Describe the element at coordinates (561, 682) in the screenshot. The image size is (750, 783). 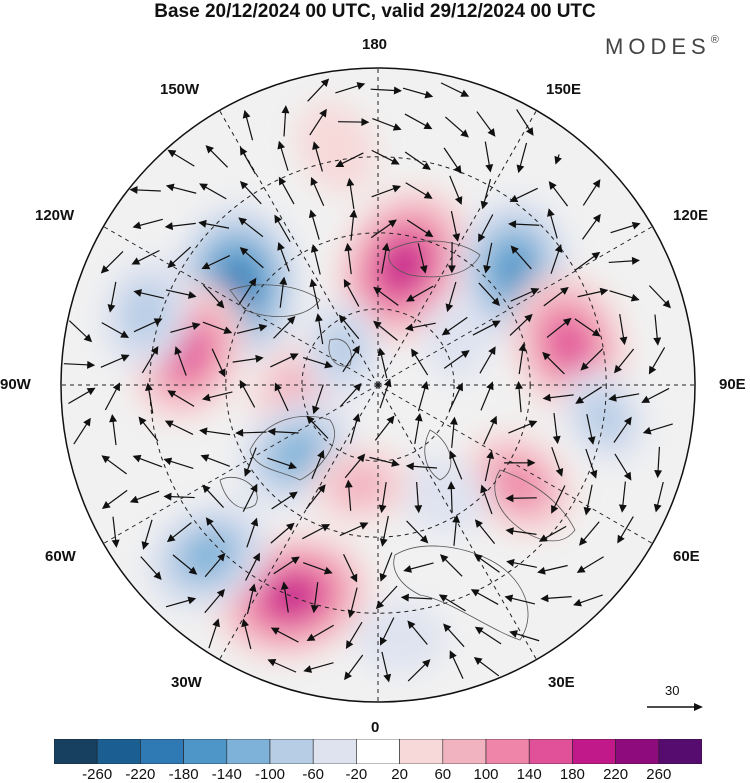
I see `lon-label-30e: 30E` at that location.